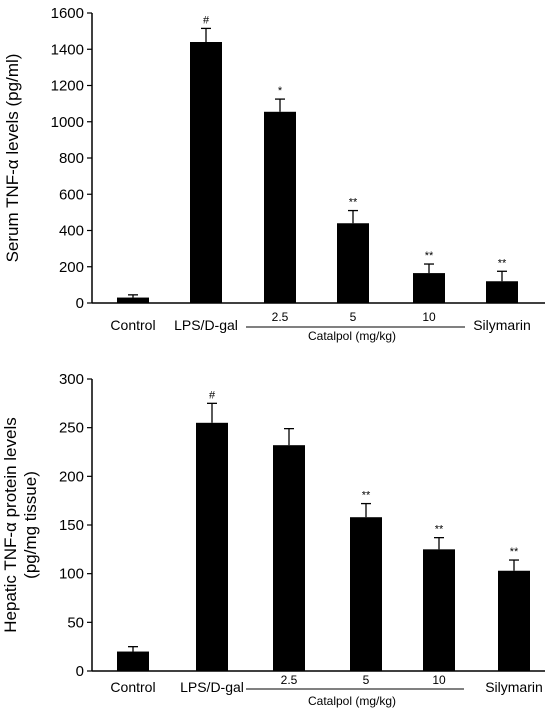 This screenshot has height=718, width=550. What do you see at coordinates (67, 13) in the screenshot?
I see `y-tick-label: 1600` at bounding box center [67, 13].